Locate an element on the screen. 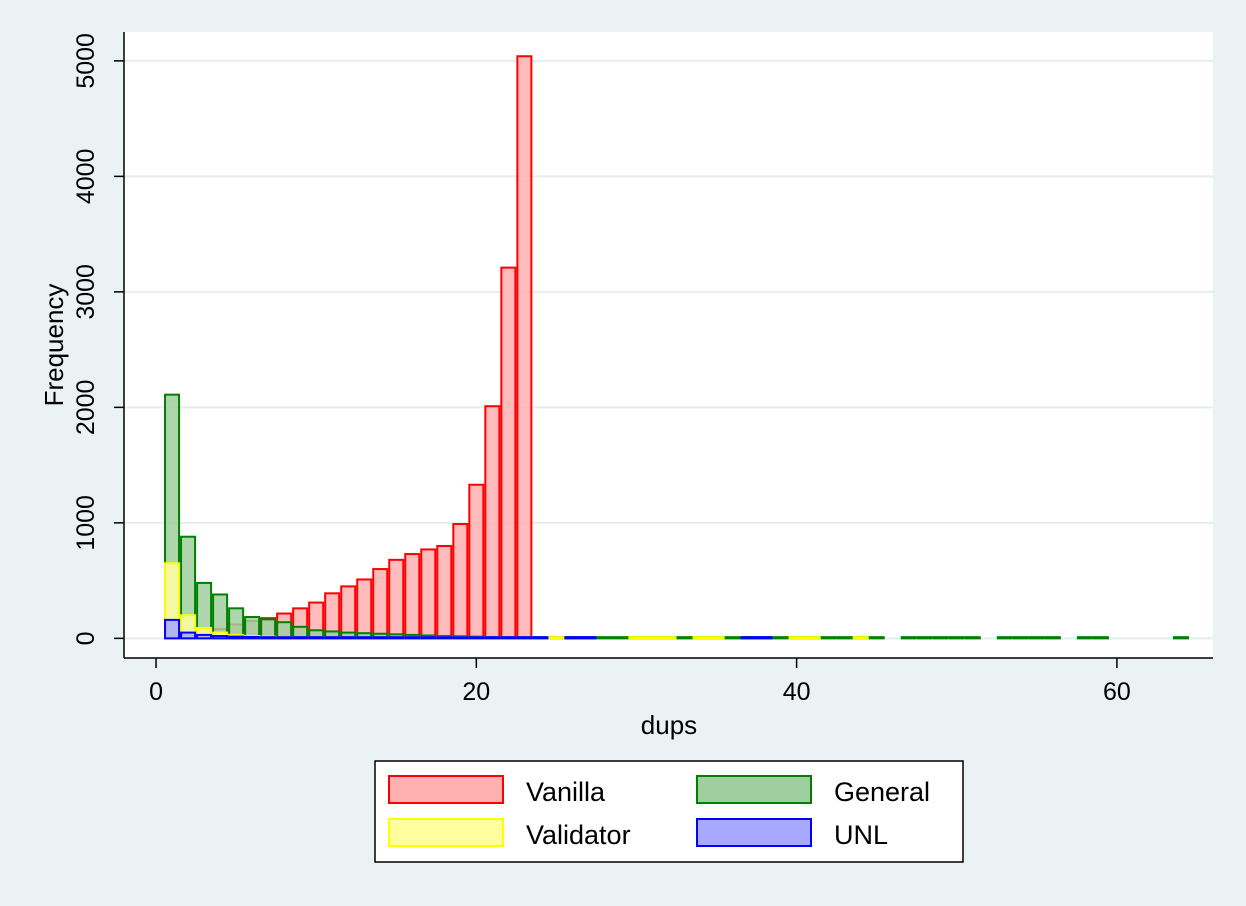  legend-label-unl: UNL is located at coordinates (861, 835).